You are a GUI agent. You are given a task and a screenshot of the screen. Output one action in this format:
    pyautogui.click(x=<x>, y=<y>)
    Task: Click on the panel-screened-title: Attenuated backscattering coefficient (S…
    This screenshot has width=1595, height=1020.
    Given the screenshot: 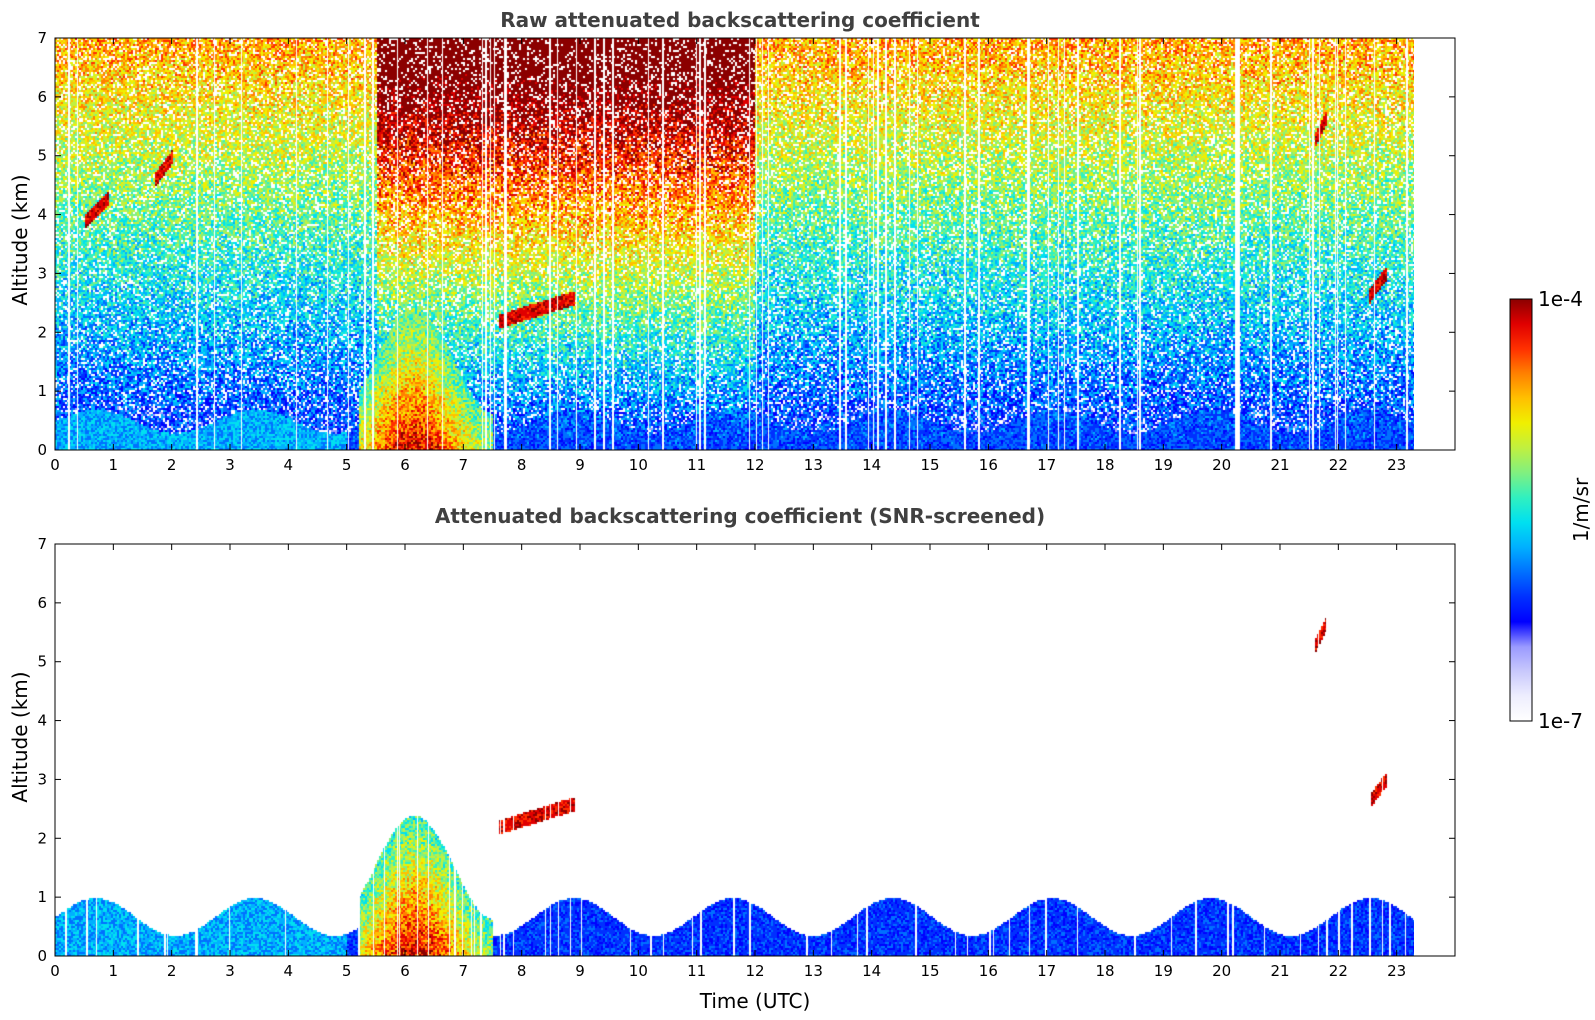 What is the action you would take?
    pyautogui.click(x=740, y=516)
    